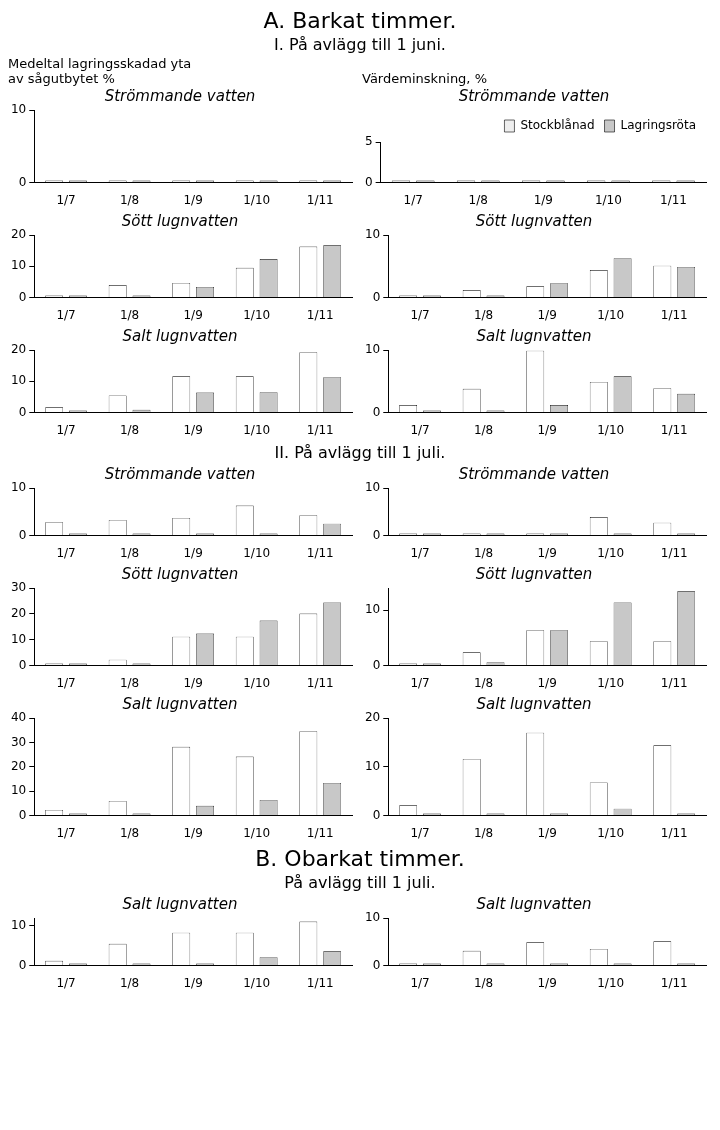 This screenshot has height=1130, width=720. What do you see at coordinates (658, 125) in the screenshot?
I see `legend-label: Lagringsröta` at bounding box center [658, 125].